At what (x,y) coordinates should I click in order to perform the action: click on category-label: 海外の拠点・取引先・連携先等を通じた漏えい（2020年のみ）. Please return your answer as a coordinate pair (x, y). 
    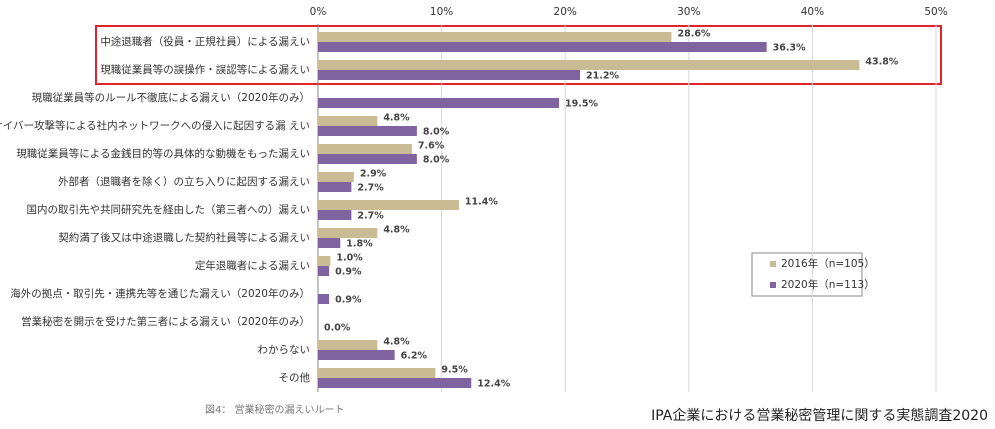
    Looking at the image, I should click on (160, 293).